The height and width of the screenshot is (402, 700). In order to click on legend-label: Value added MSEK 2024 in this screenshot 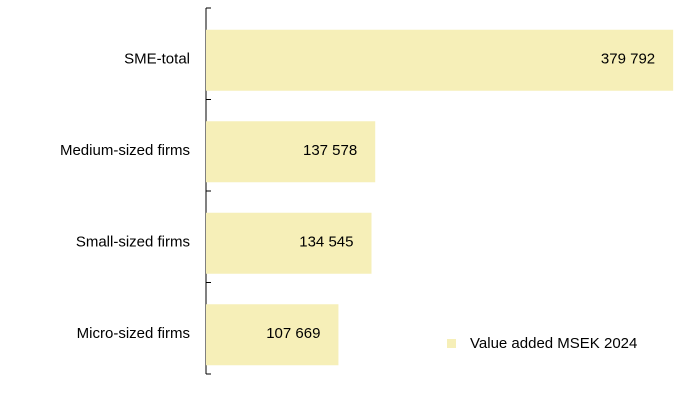, I will do `click(553, 343)`.